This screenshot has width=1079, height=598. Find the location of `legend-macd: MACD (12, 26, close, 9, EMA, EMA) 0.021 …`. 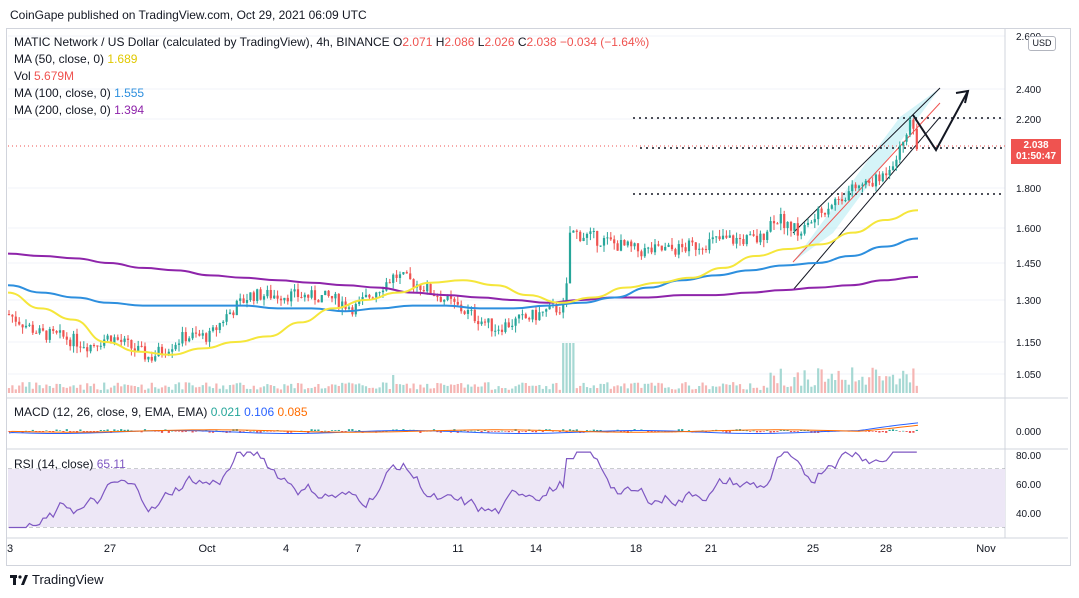

legend-macd: MACD (12, 26, close, 9, EMA, EMA) 0.021 … is located at coordinates (161, 412).